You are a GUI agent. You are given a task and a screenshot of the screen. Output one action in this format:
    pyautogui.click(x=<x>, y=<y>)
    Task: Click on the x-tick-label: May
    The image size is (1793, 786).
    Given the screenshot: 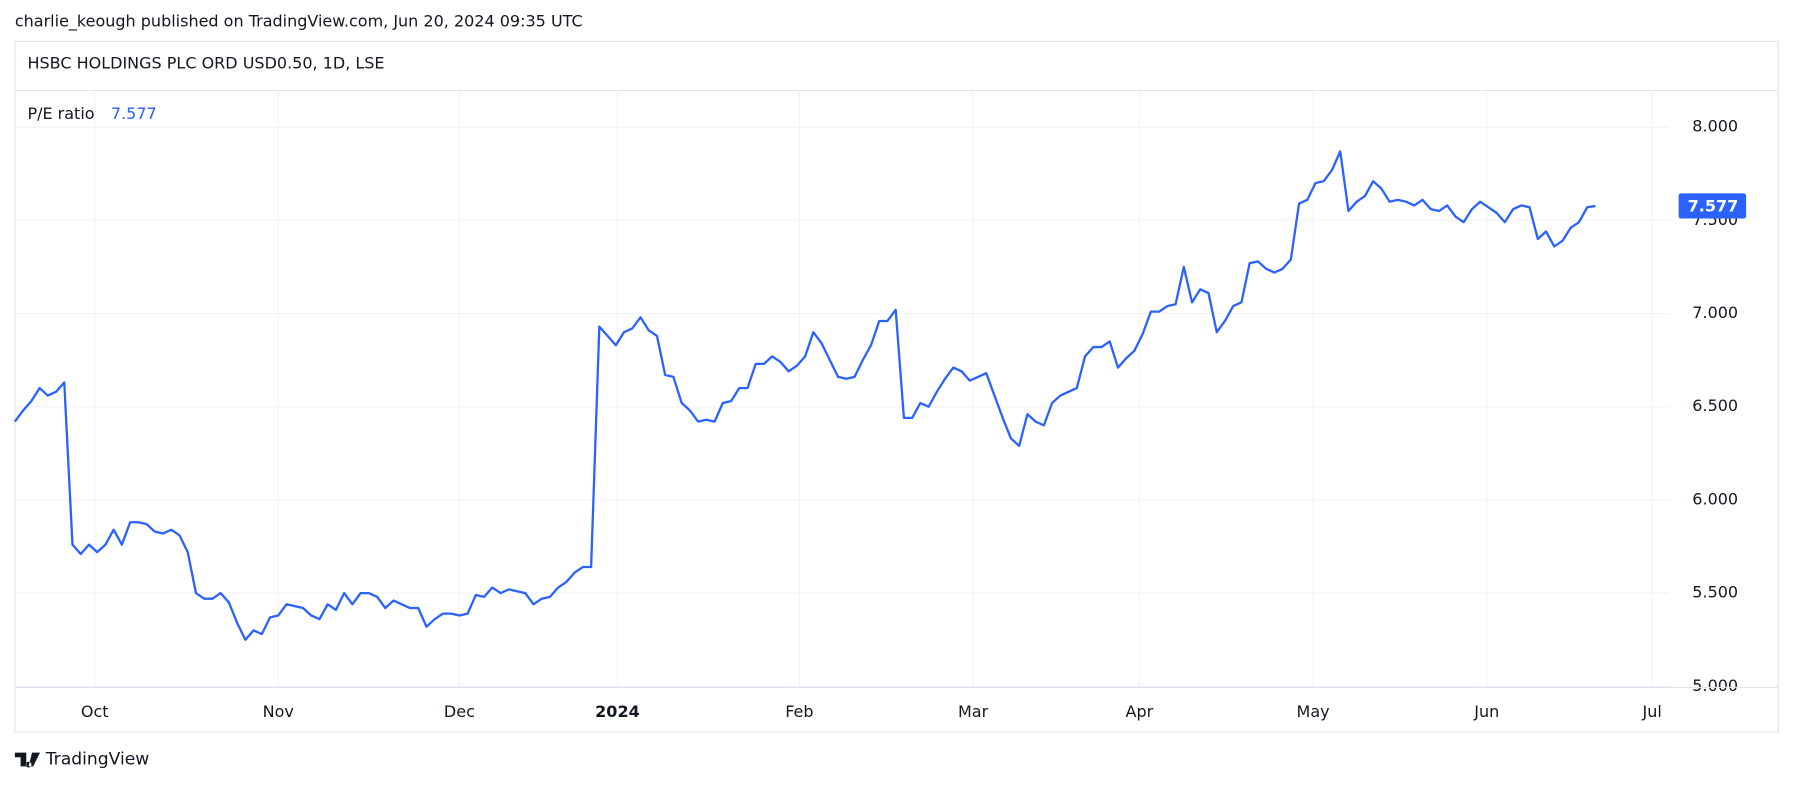 What is the action you would take?
    pyautogui.click(x=1313, y=711)
    